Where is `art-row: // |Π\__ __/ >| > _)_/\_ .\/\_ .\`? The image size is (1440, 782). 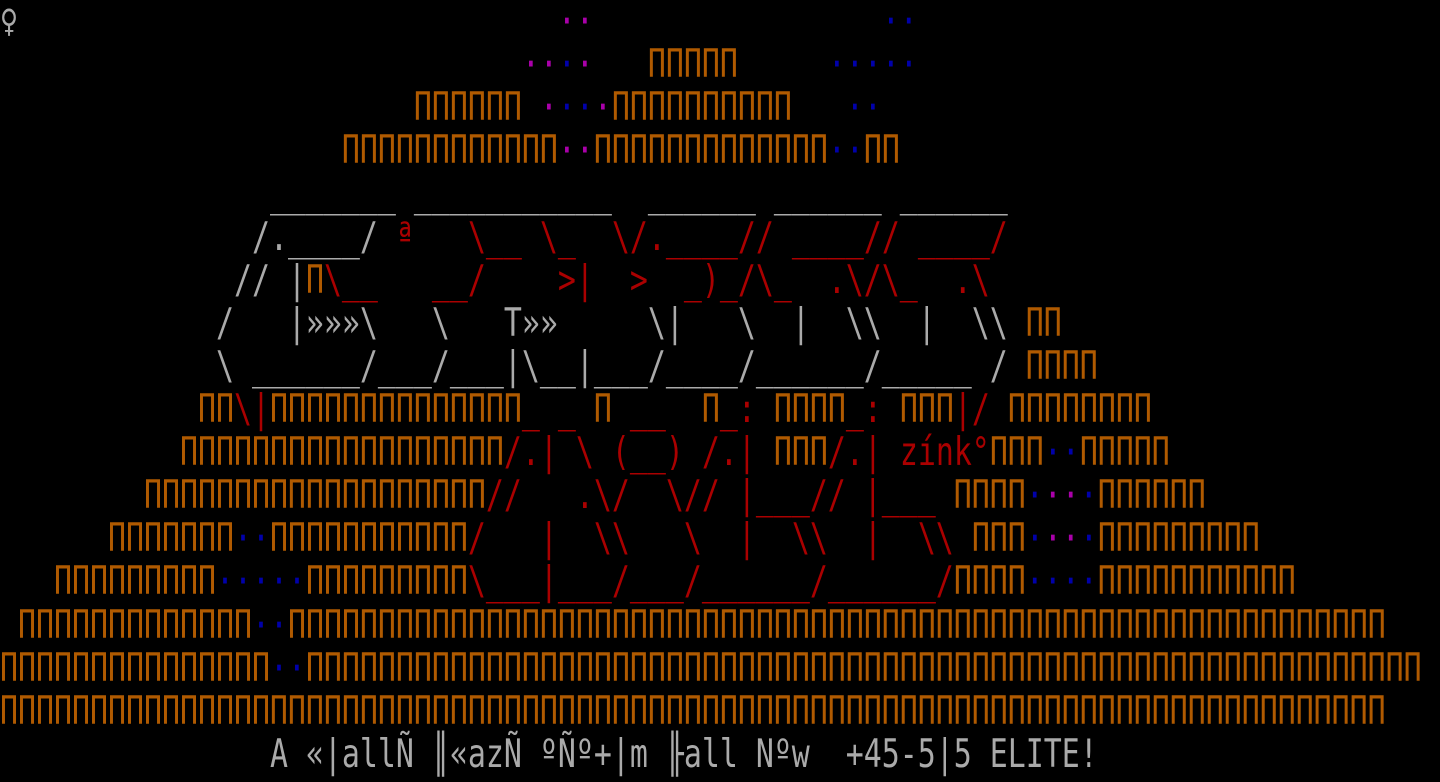
art-row: // |Π\__ __/ >| > _)_/\_ .\/\_ .\ is located at coordinates (720, 280).